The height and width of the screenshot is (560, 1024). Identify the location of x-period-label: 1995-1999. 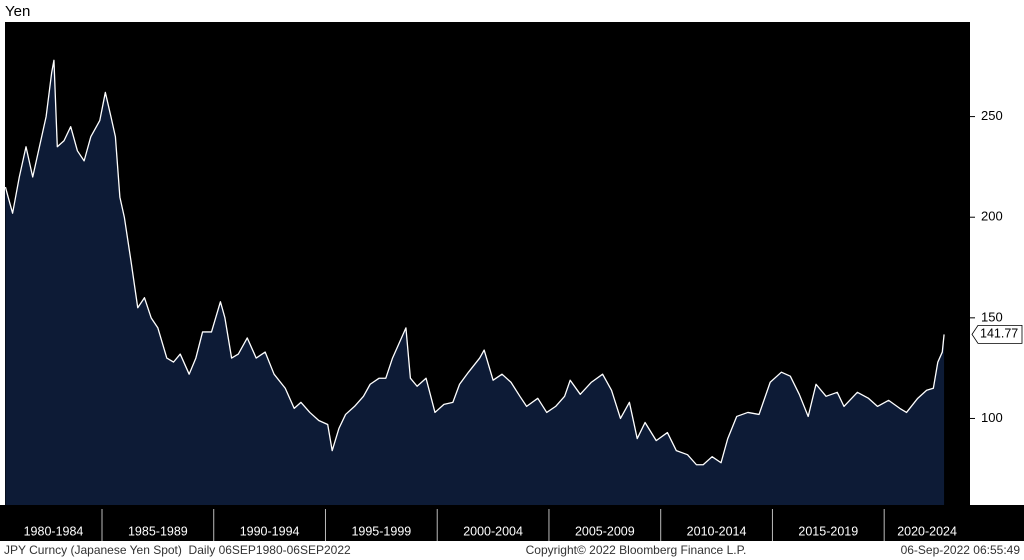
(381, 531).